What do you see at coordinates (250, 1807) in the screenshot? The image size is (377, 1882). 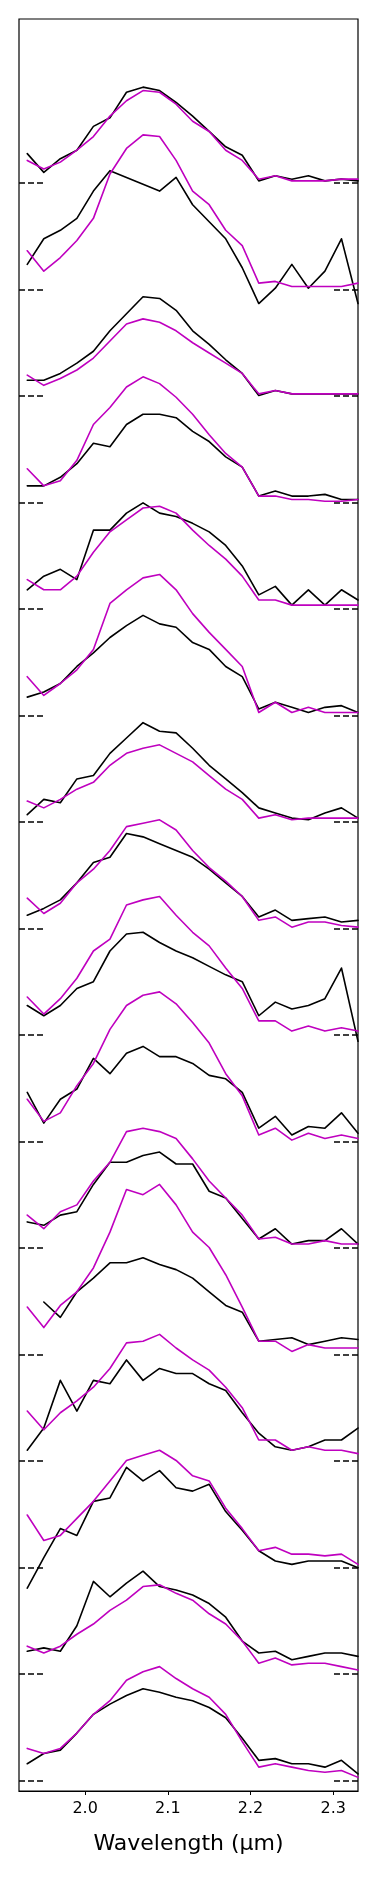 I see `x-tick-label: 2.2` at bounding box center [250, 1807].